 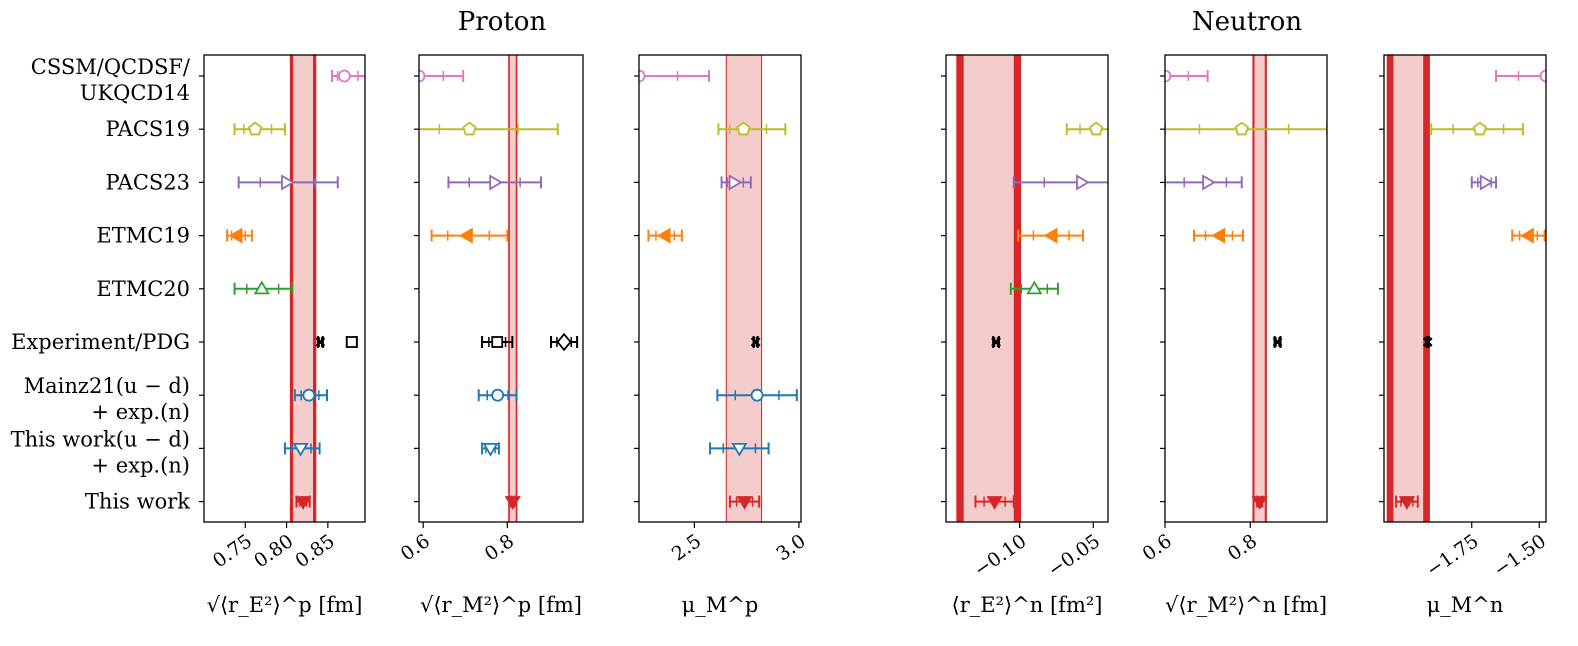 What do you see at coordinates (143, 289) in the screenshot?
I see `row-label: ETMC20` at bounding box center [143, 289].